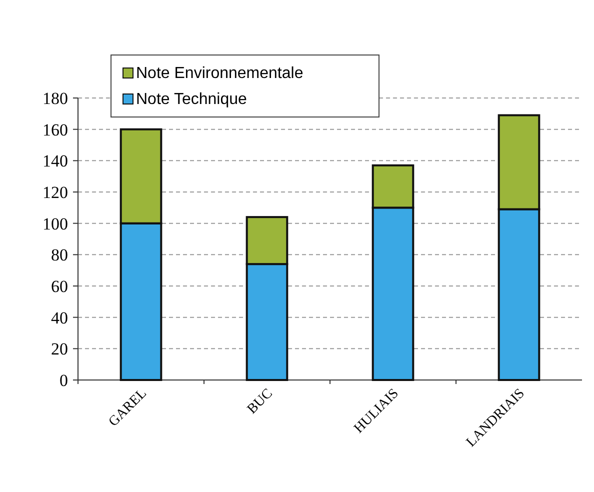 The image size is (594, 492). Describe the element at coordinates (59, 318) in the screenshot. I see `y-tick-label: 40` at that location.